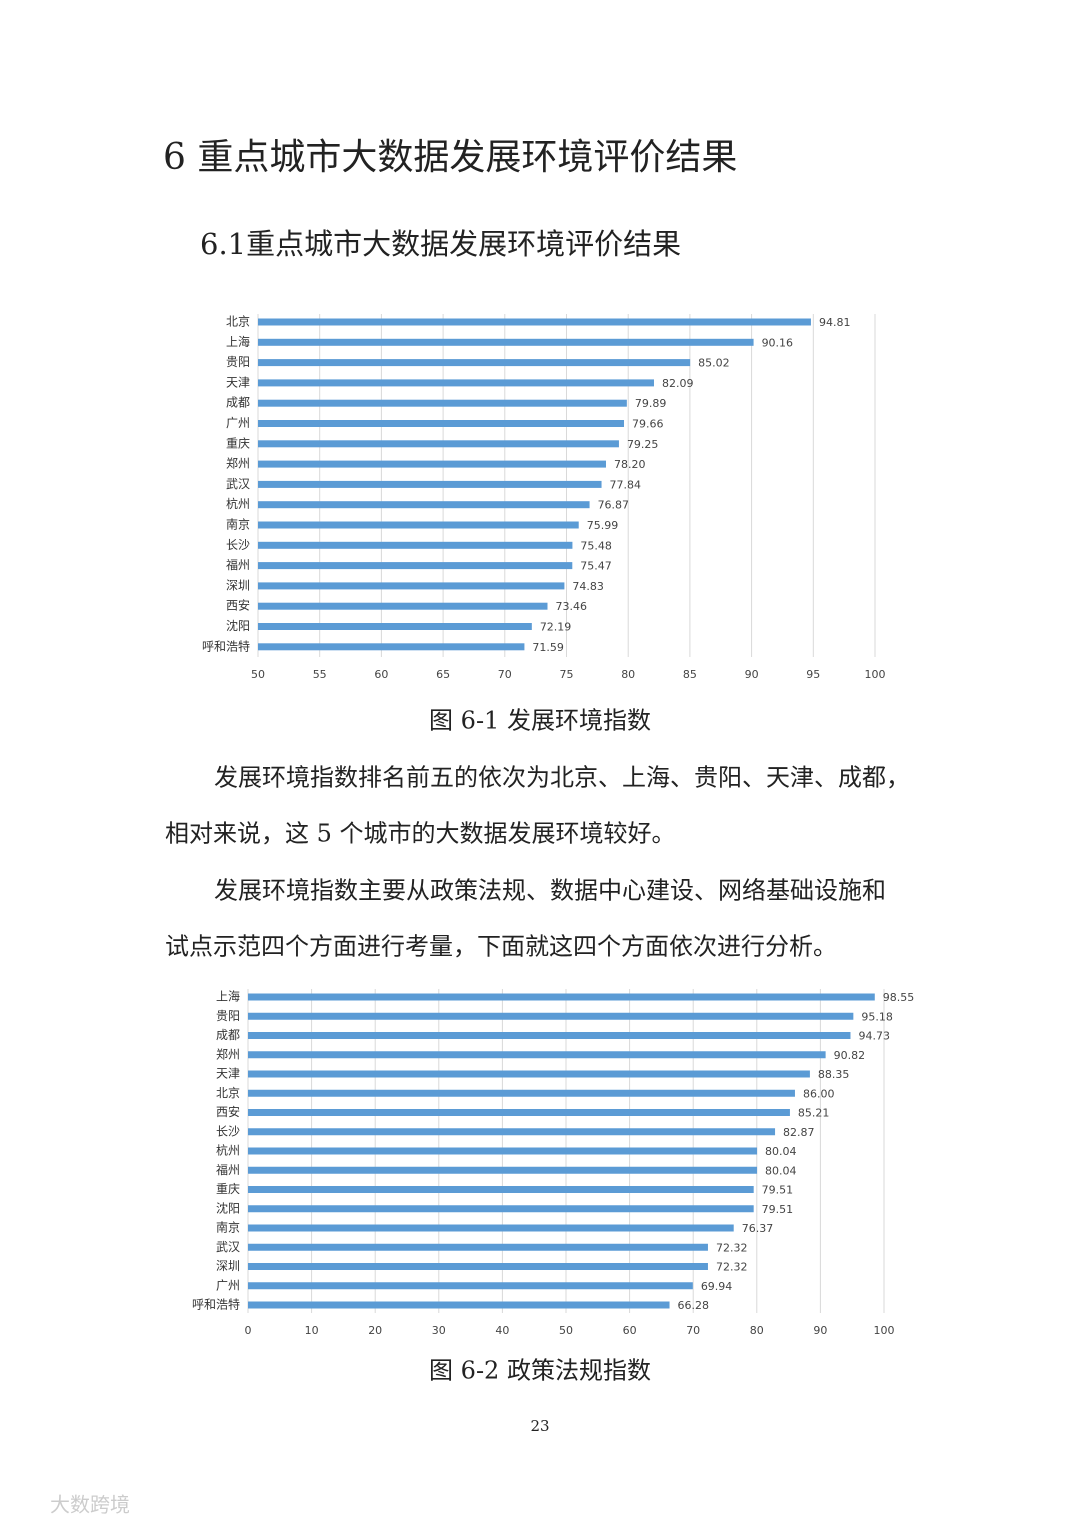  I want to click on value-label: 95.18, so click(877, 1016).